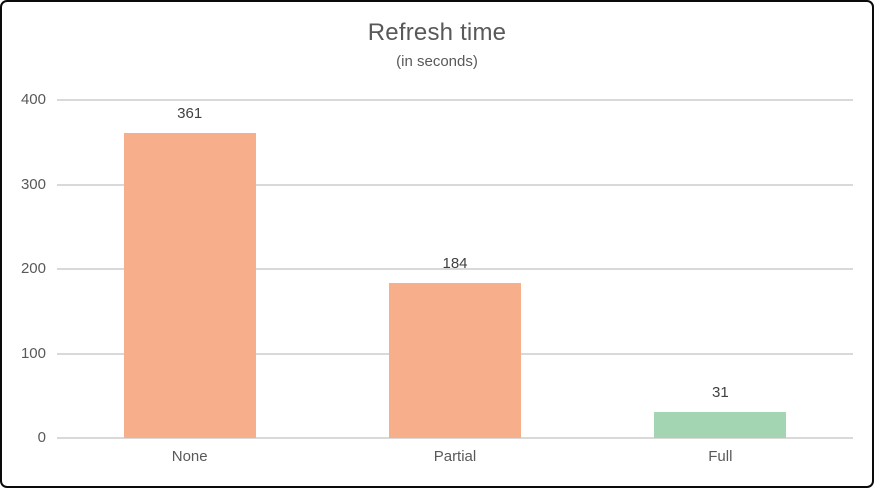 The height and width of the screenshot is (488, 874). What do you see at coordinates (190, 113) in the screenshot?
I see `data-label-none: 361` at bounding box center [190, 113].